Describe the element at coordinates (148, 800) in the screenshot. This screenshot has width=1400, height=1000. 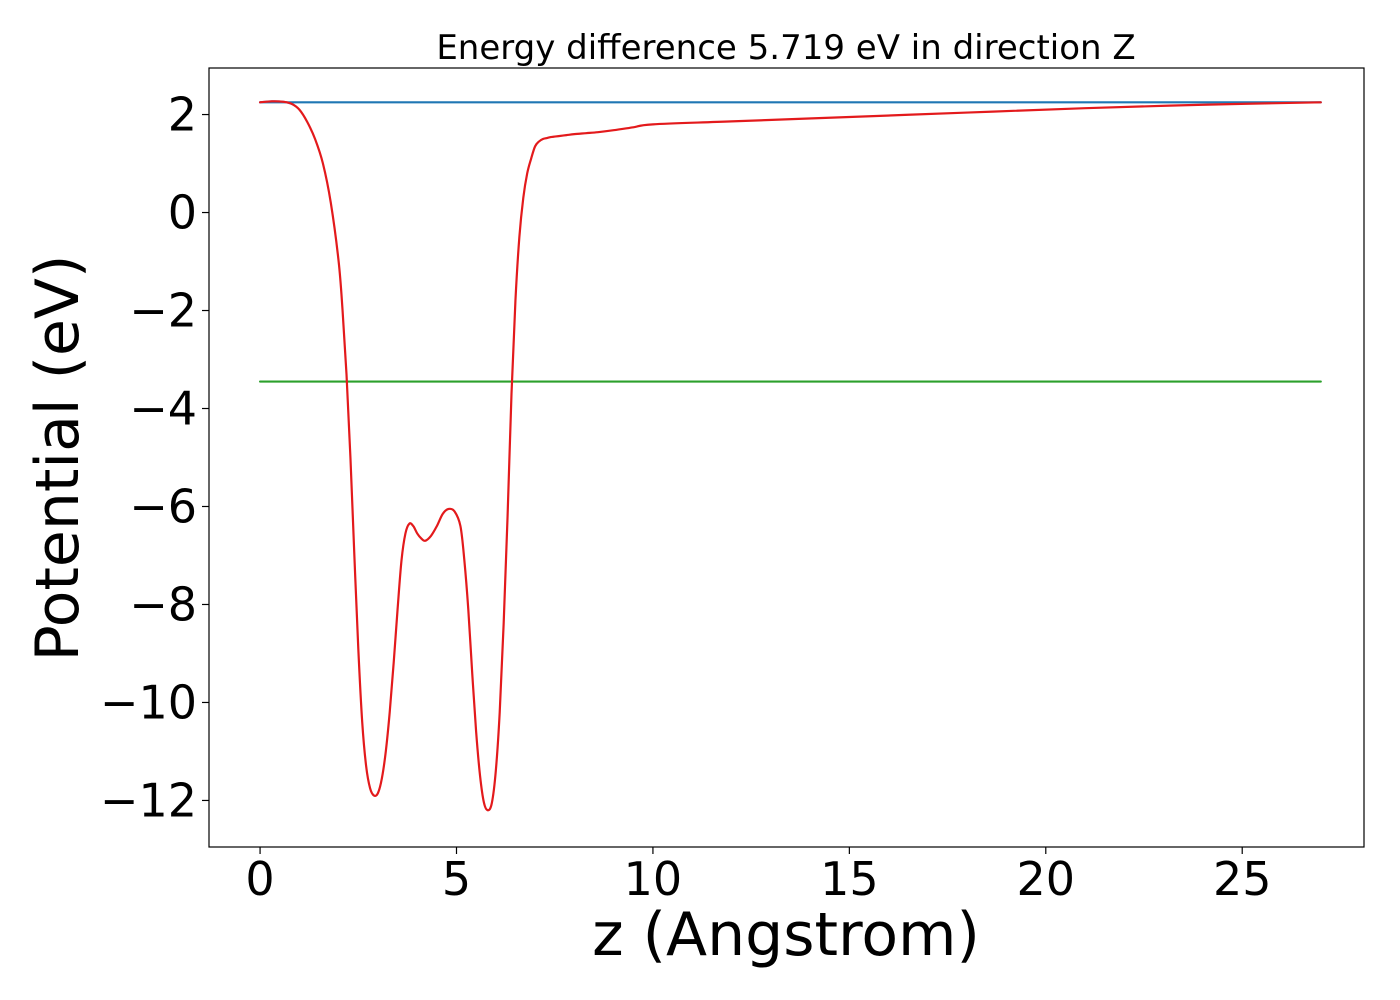
I see `y-tick-label: −12` at that location.